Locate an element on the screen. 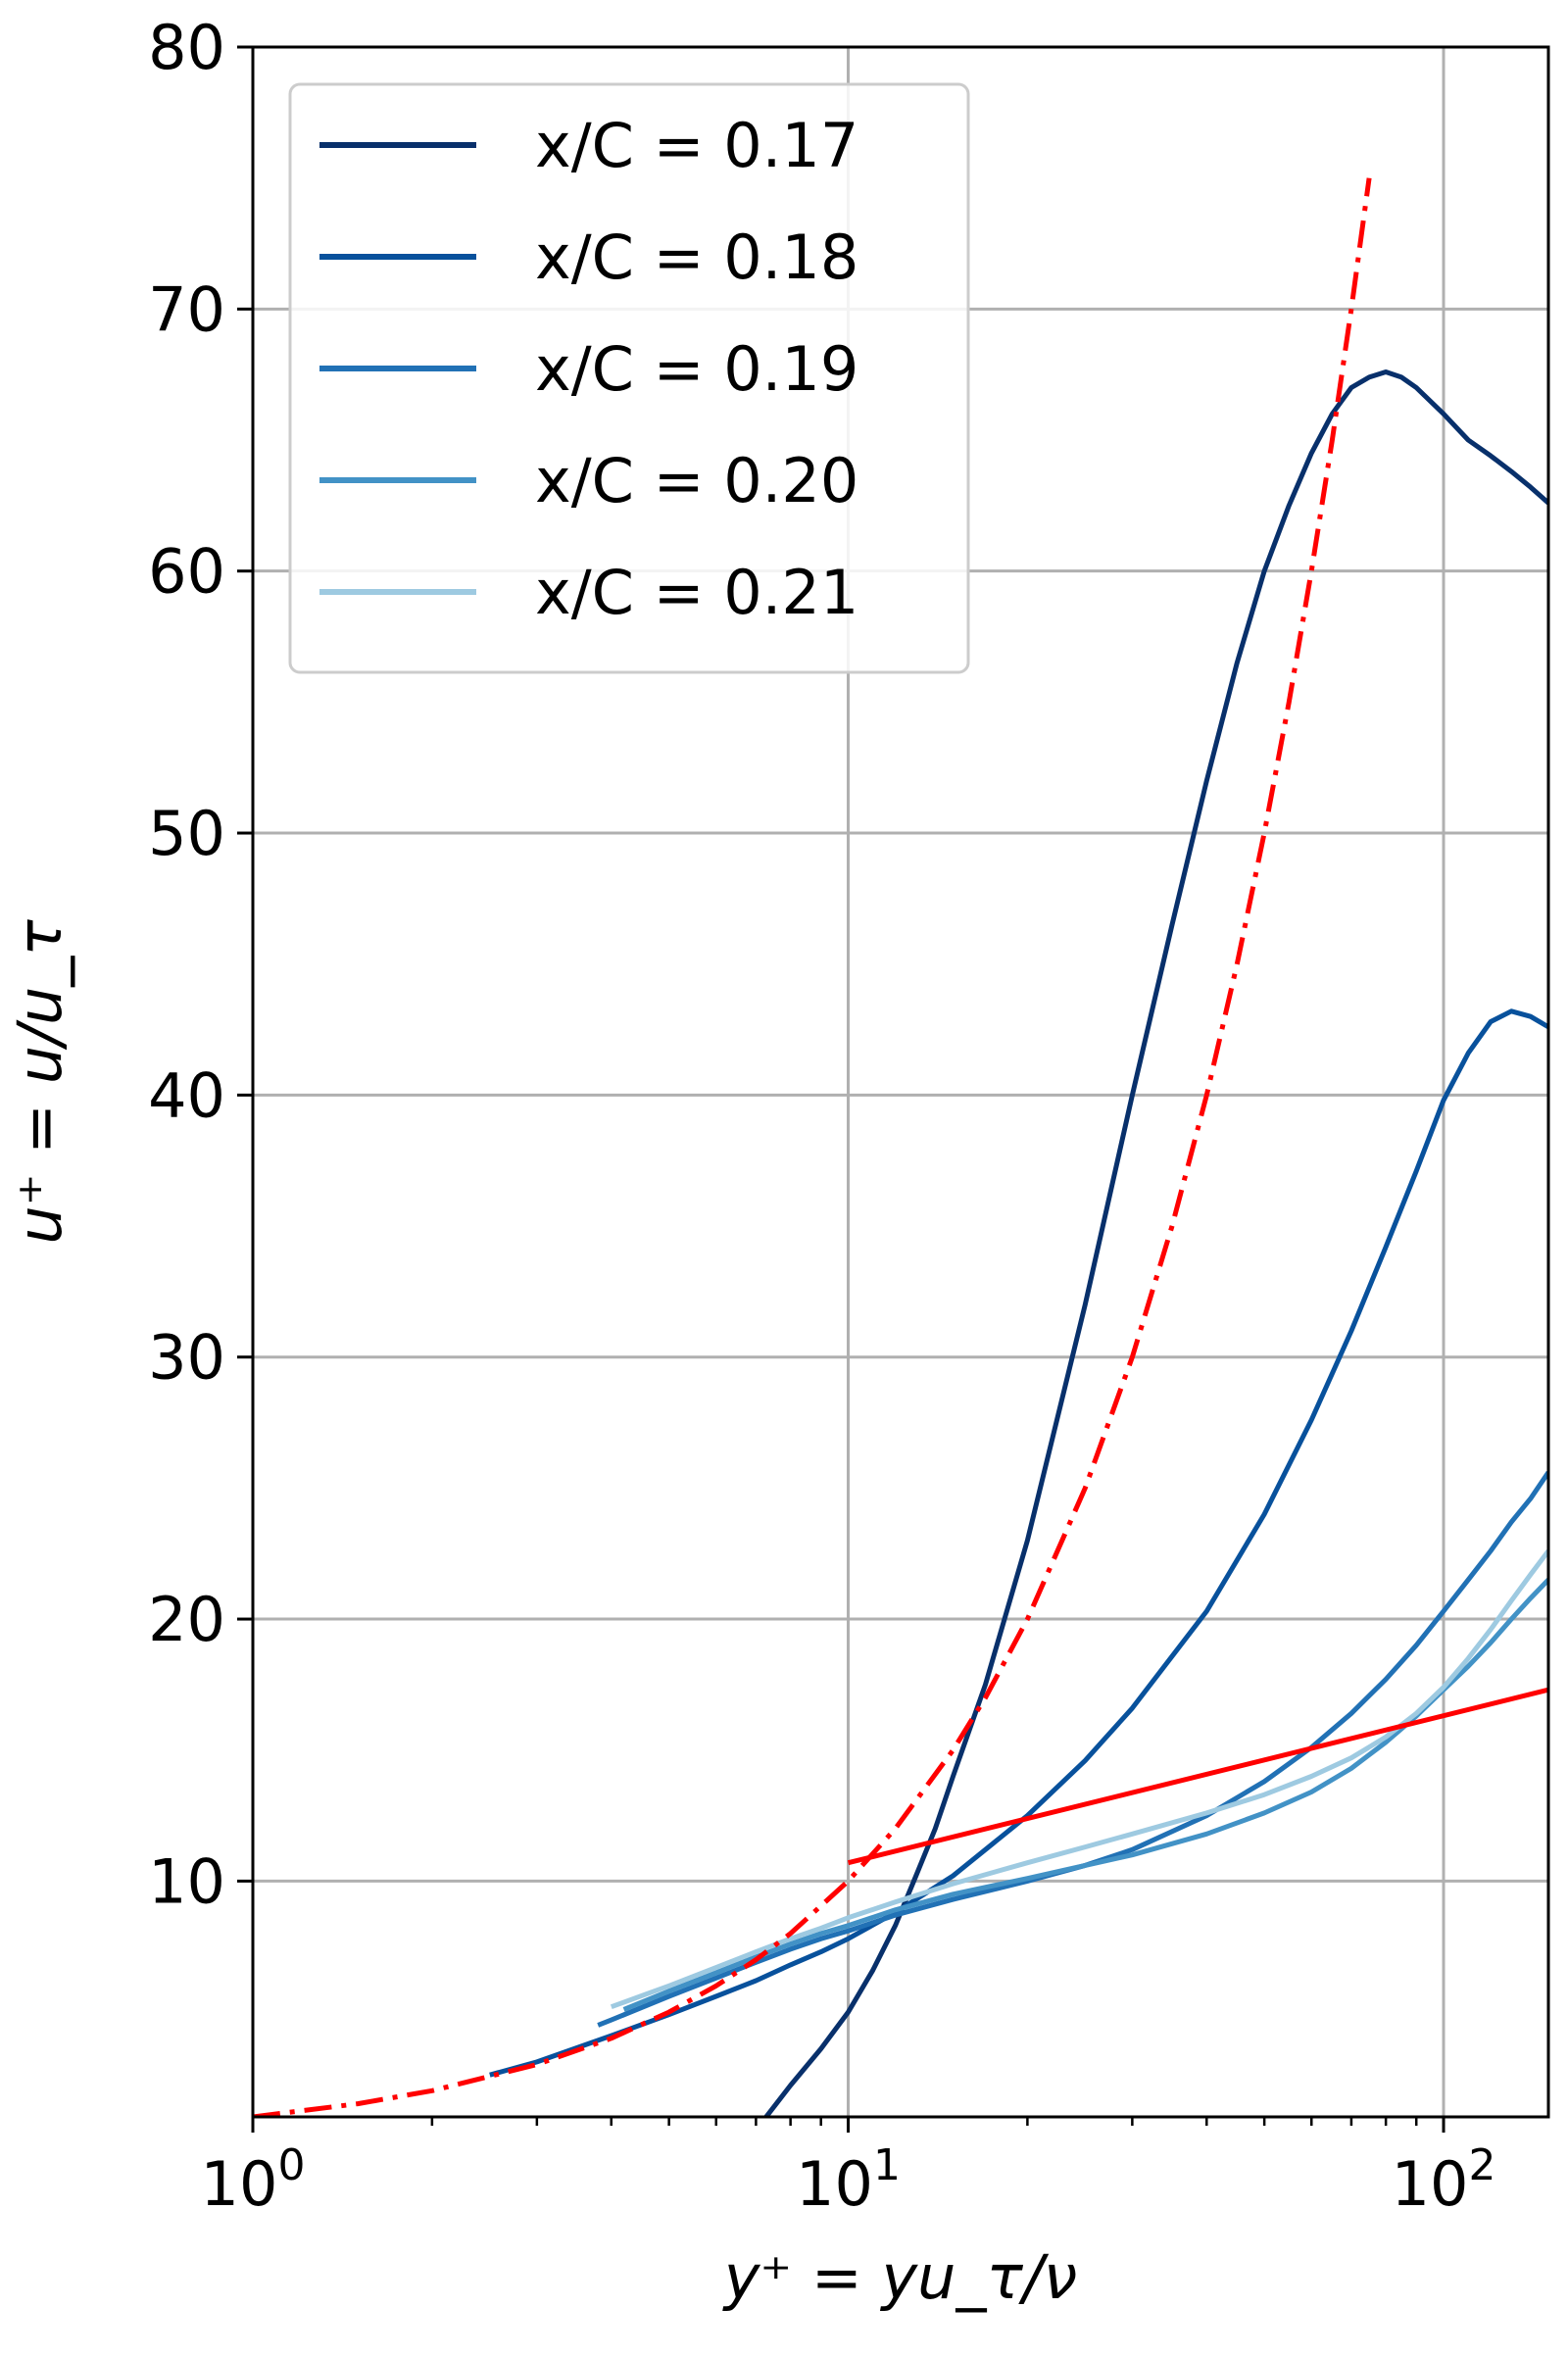 The image size is (1568, 2357). legend-label: x/C = 0.20 is located at coordinates (696, 480).